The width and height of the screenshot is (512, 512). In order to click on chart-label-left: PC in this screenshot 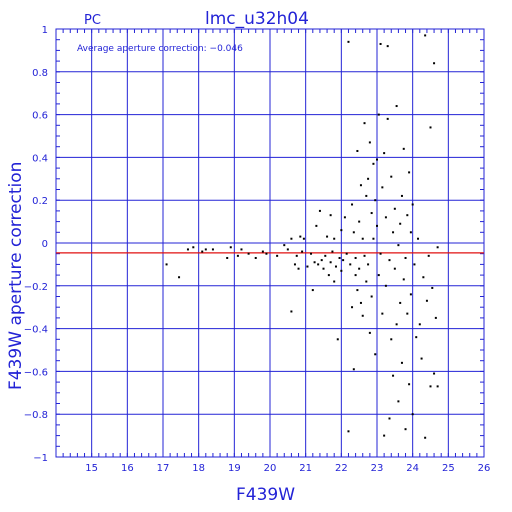, I will do `click(92, 20)`.